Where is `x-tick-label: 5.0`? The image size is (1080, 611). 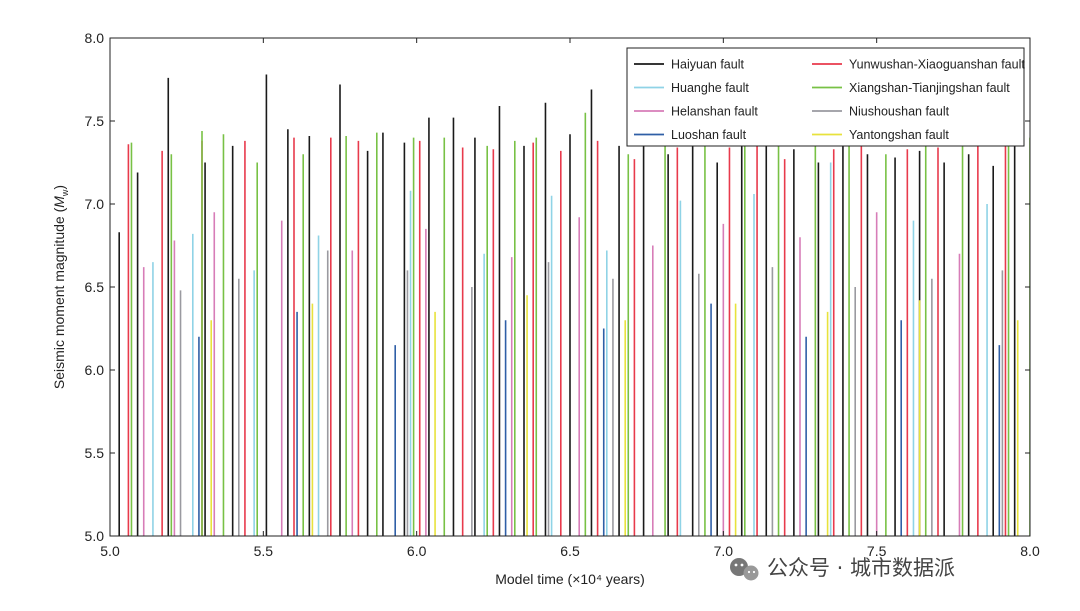 x-tick-label: 5.0 is located at coordinates (110, 551).